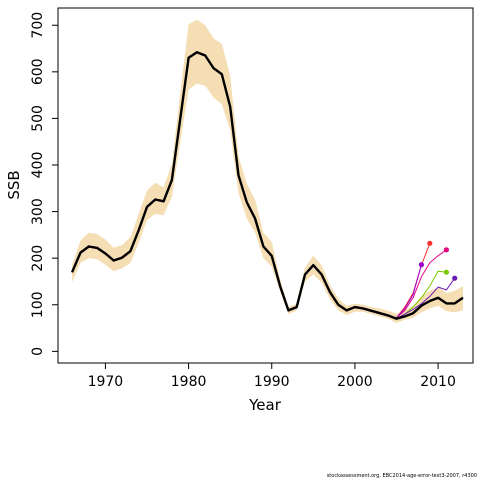 Image resolution: width=480 pixels, height=480 pixels. Describe the element at coordinates (38, 118) in the screenshot. I see `y-tick-label-500: 500` at that location.